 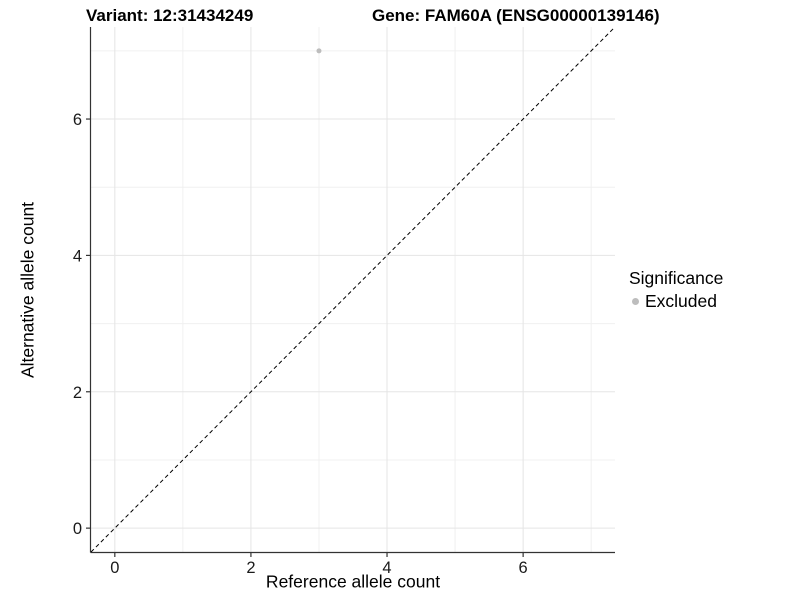 What do you see at coordinates (681, 301) in the screenshot?
I see `legend-entry-label: Excluded` at bounding box center [681, 301].